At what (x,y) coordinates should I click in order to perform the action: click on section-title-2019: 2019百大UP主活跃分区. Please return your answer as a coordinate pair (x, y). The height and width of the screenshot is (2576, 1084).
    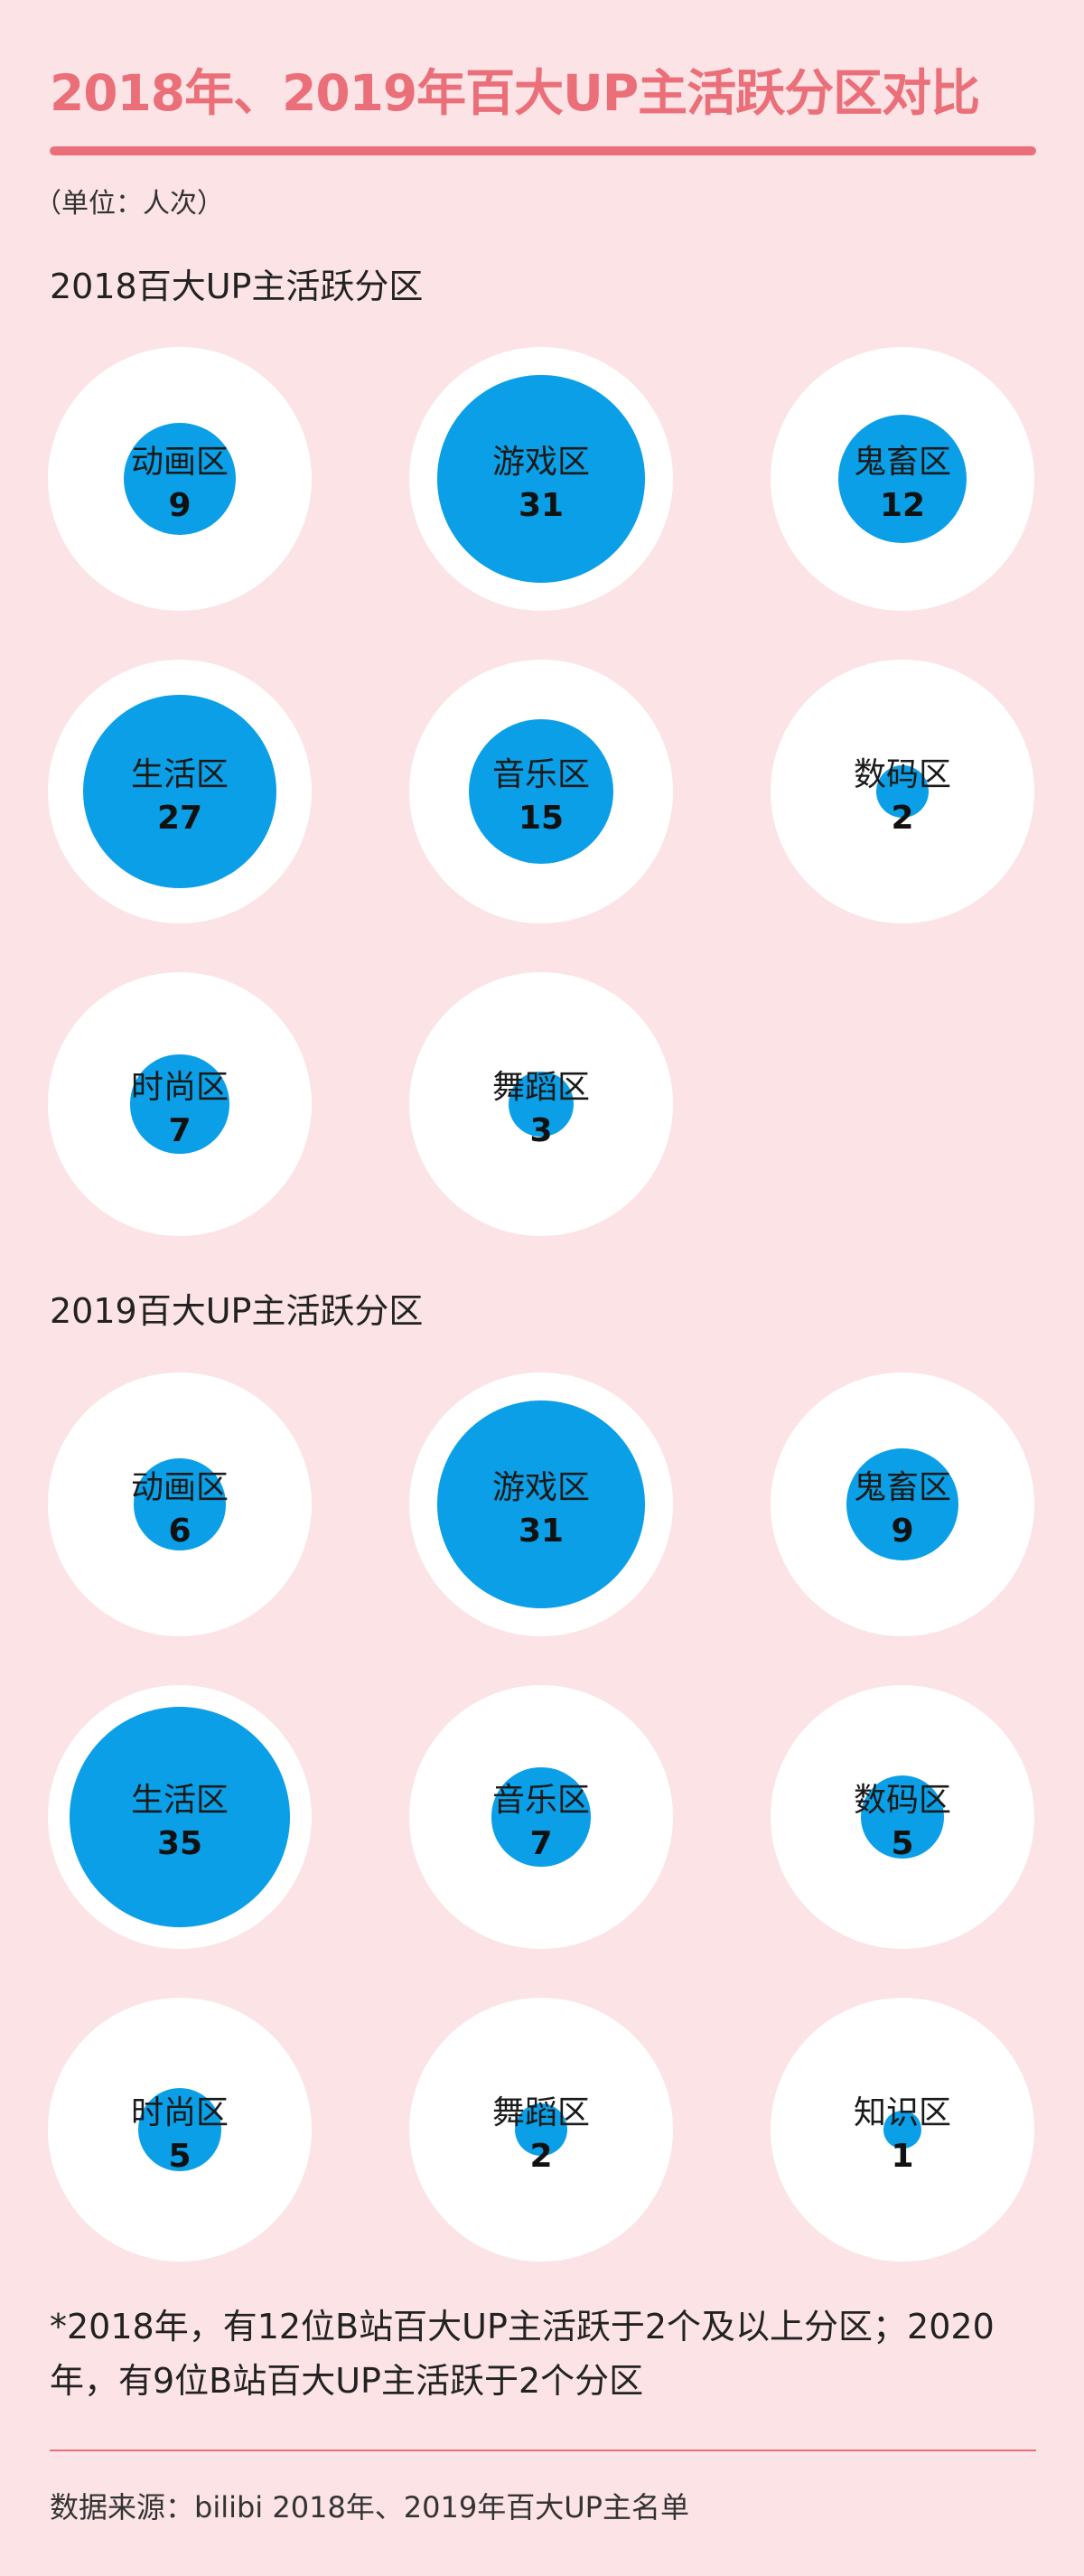
    Looking at the image, I should click on (237, 1311).